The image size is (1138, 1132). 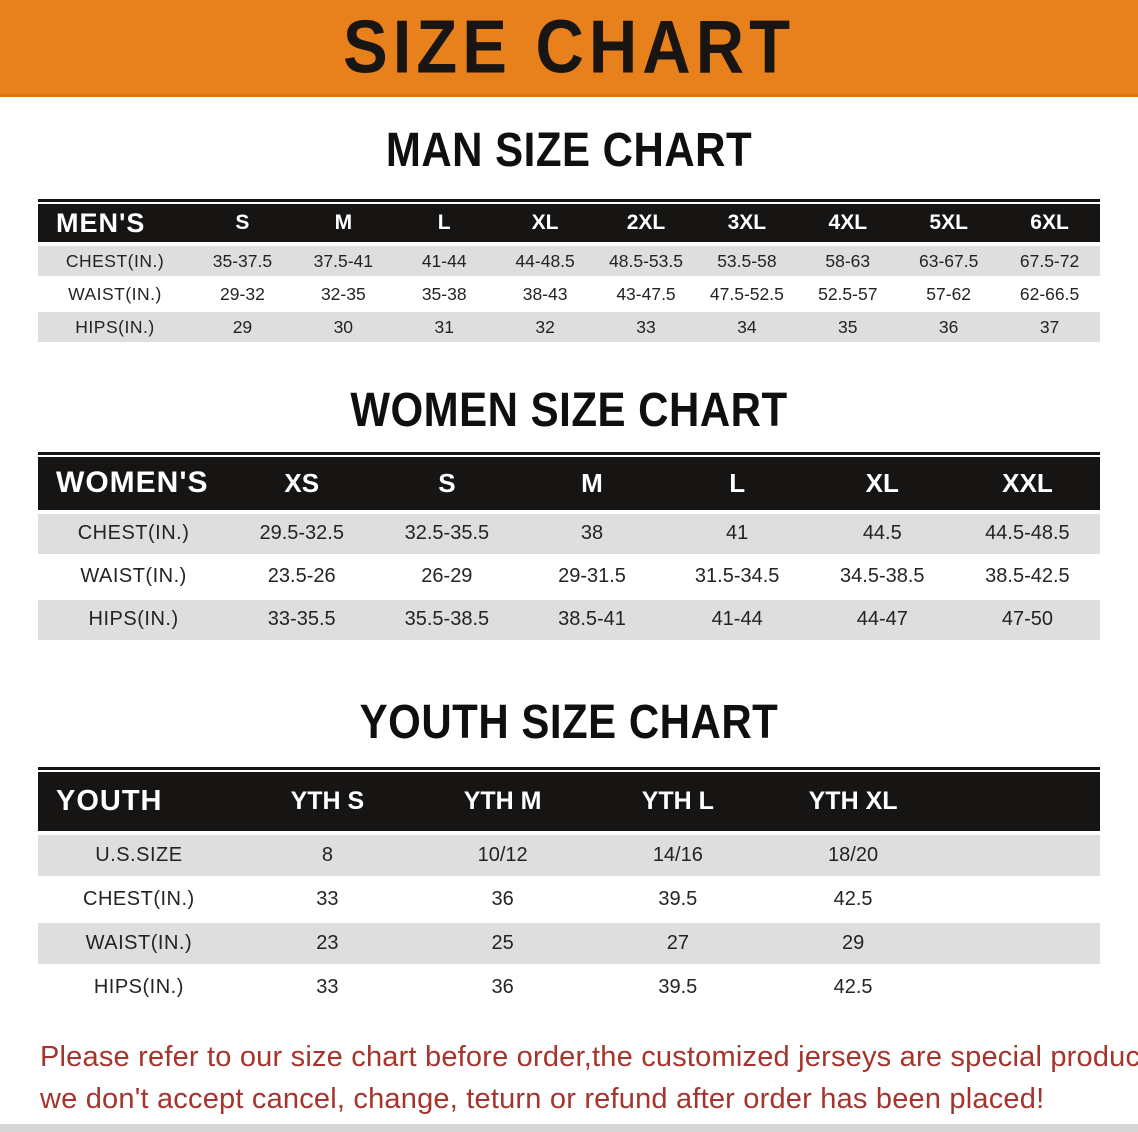 I want to click on measurement-cell: 32-35, so click(x=343, y=296).